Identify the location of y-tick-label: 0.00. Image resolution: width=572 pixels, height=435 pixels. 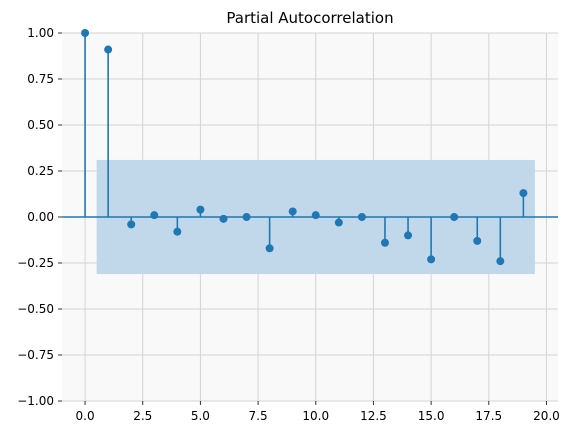
(40, 217).